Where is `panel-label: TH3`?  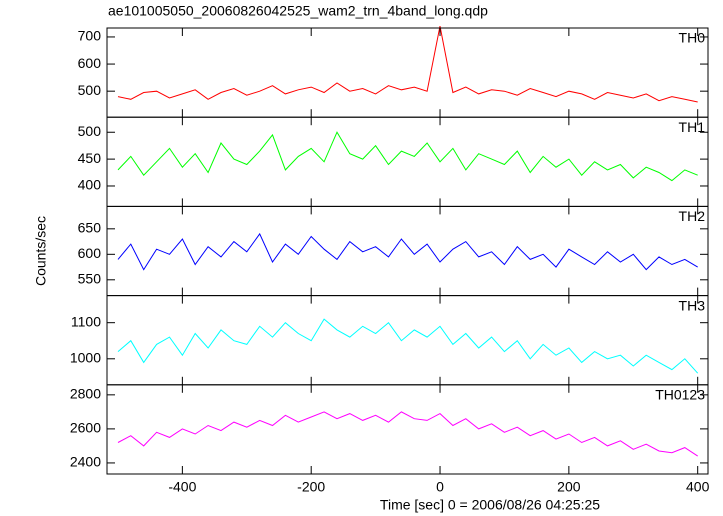 panel-label: TH3 is located at coordinates (692, 305).